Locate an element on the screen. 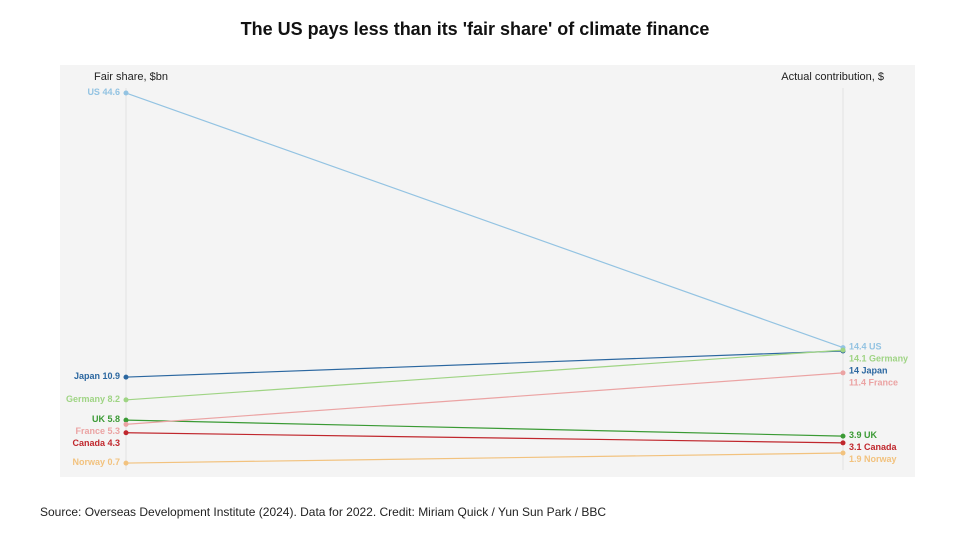  left-label: Canada 4.3 is located at coordinates (96, 443).